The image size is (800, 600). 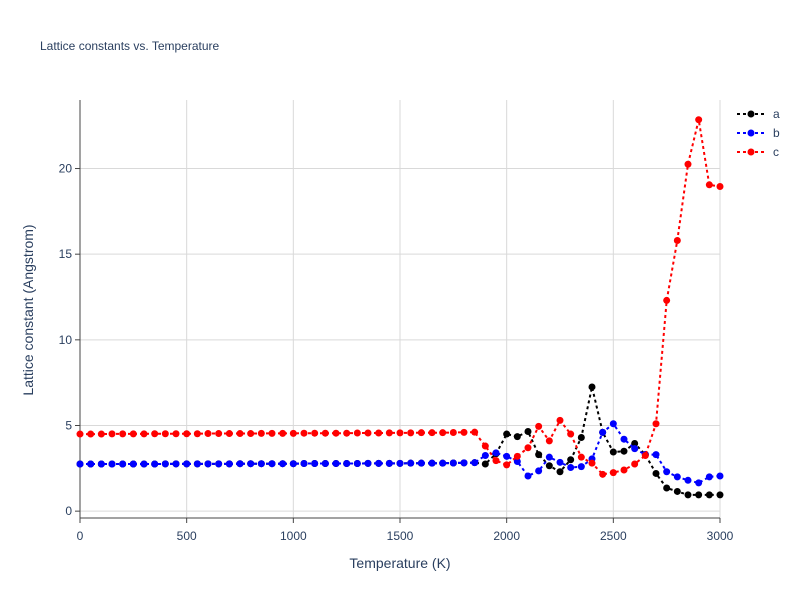 What do you see at coordinates (399, 563) in the screenshot?
I see `x-axis-label: Temperature (K)` at bounding box center [399, 563].